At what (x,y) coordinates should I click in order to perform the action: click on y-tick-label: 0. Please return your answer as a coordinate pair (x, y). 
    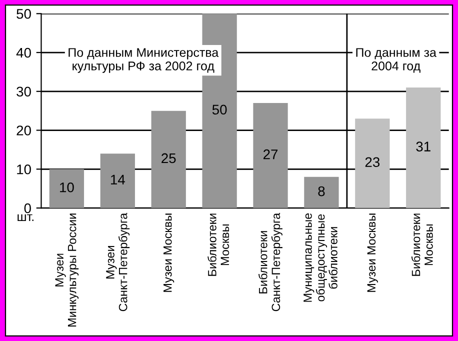
    Looking at the image, I should click on (27, 208).